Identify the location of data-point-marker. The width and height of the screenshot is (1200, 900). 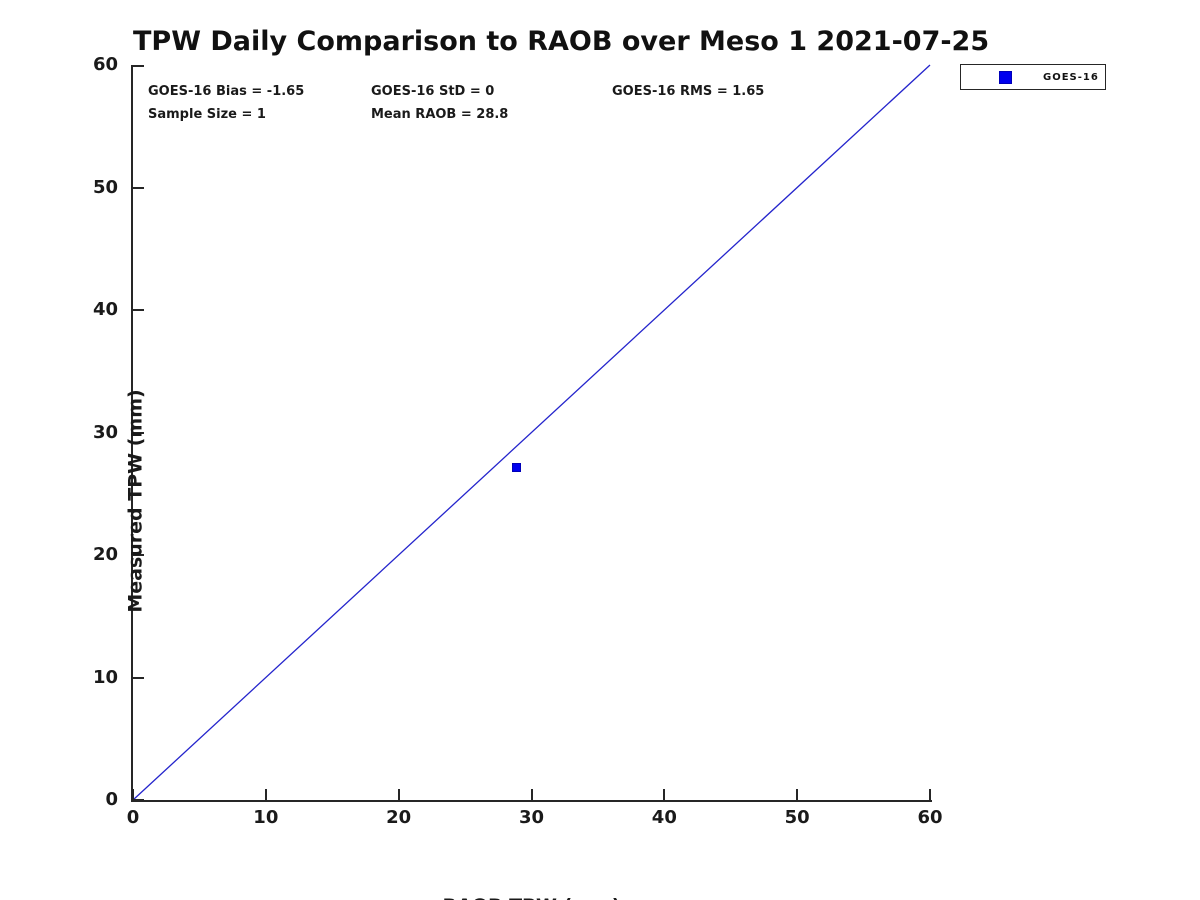
(516, 468).